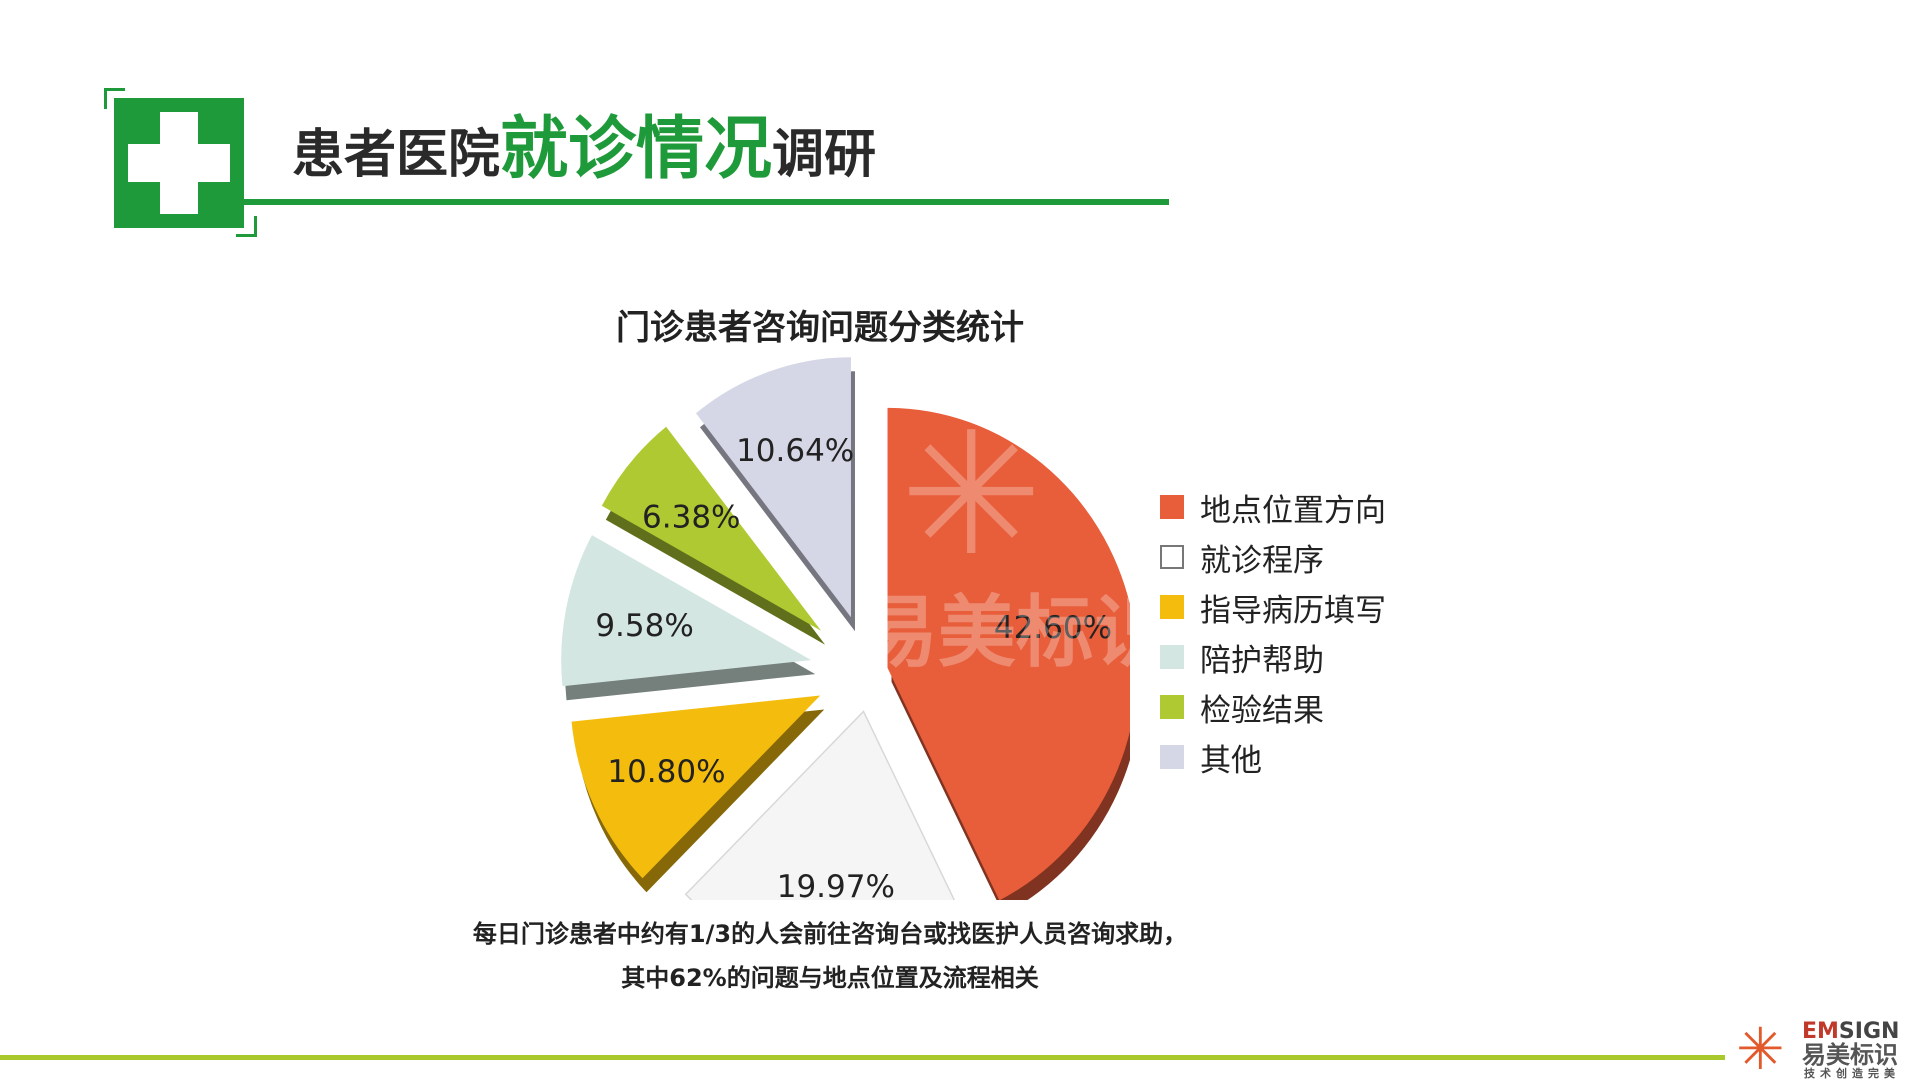 This screenshot has height=1083, width=1920. I want to click on logo-em: EM, so click(1820, 1031).